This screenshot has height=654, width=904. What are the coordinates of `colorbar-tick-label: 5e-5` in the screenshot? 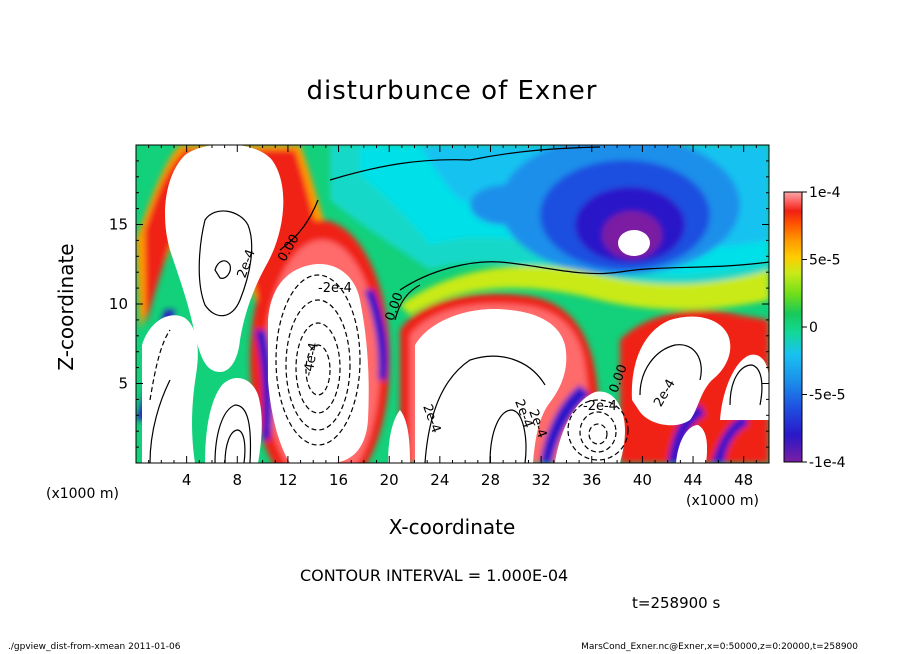 It's located at (824, 261).